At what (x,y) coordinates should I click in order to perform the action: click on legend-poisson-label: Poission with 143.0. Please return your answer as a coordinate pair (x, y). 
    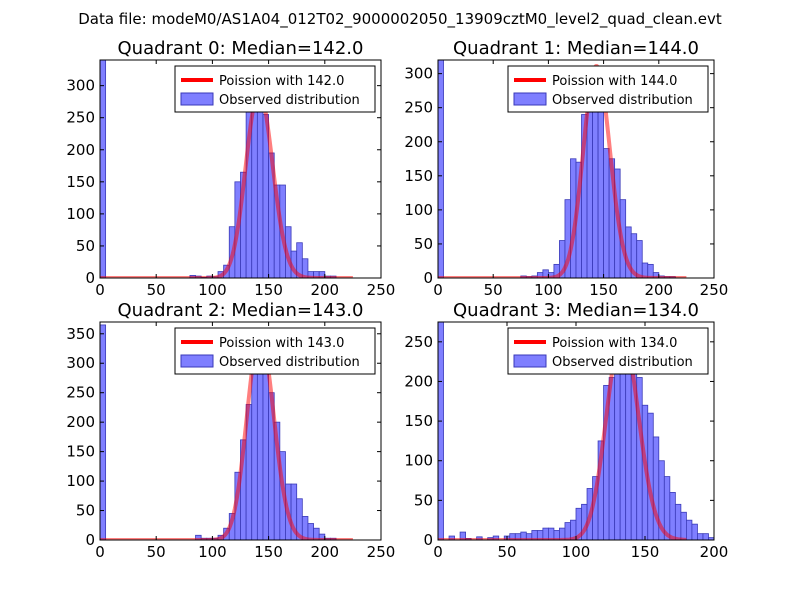
    Looking at the image, I should click on (281, 343).